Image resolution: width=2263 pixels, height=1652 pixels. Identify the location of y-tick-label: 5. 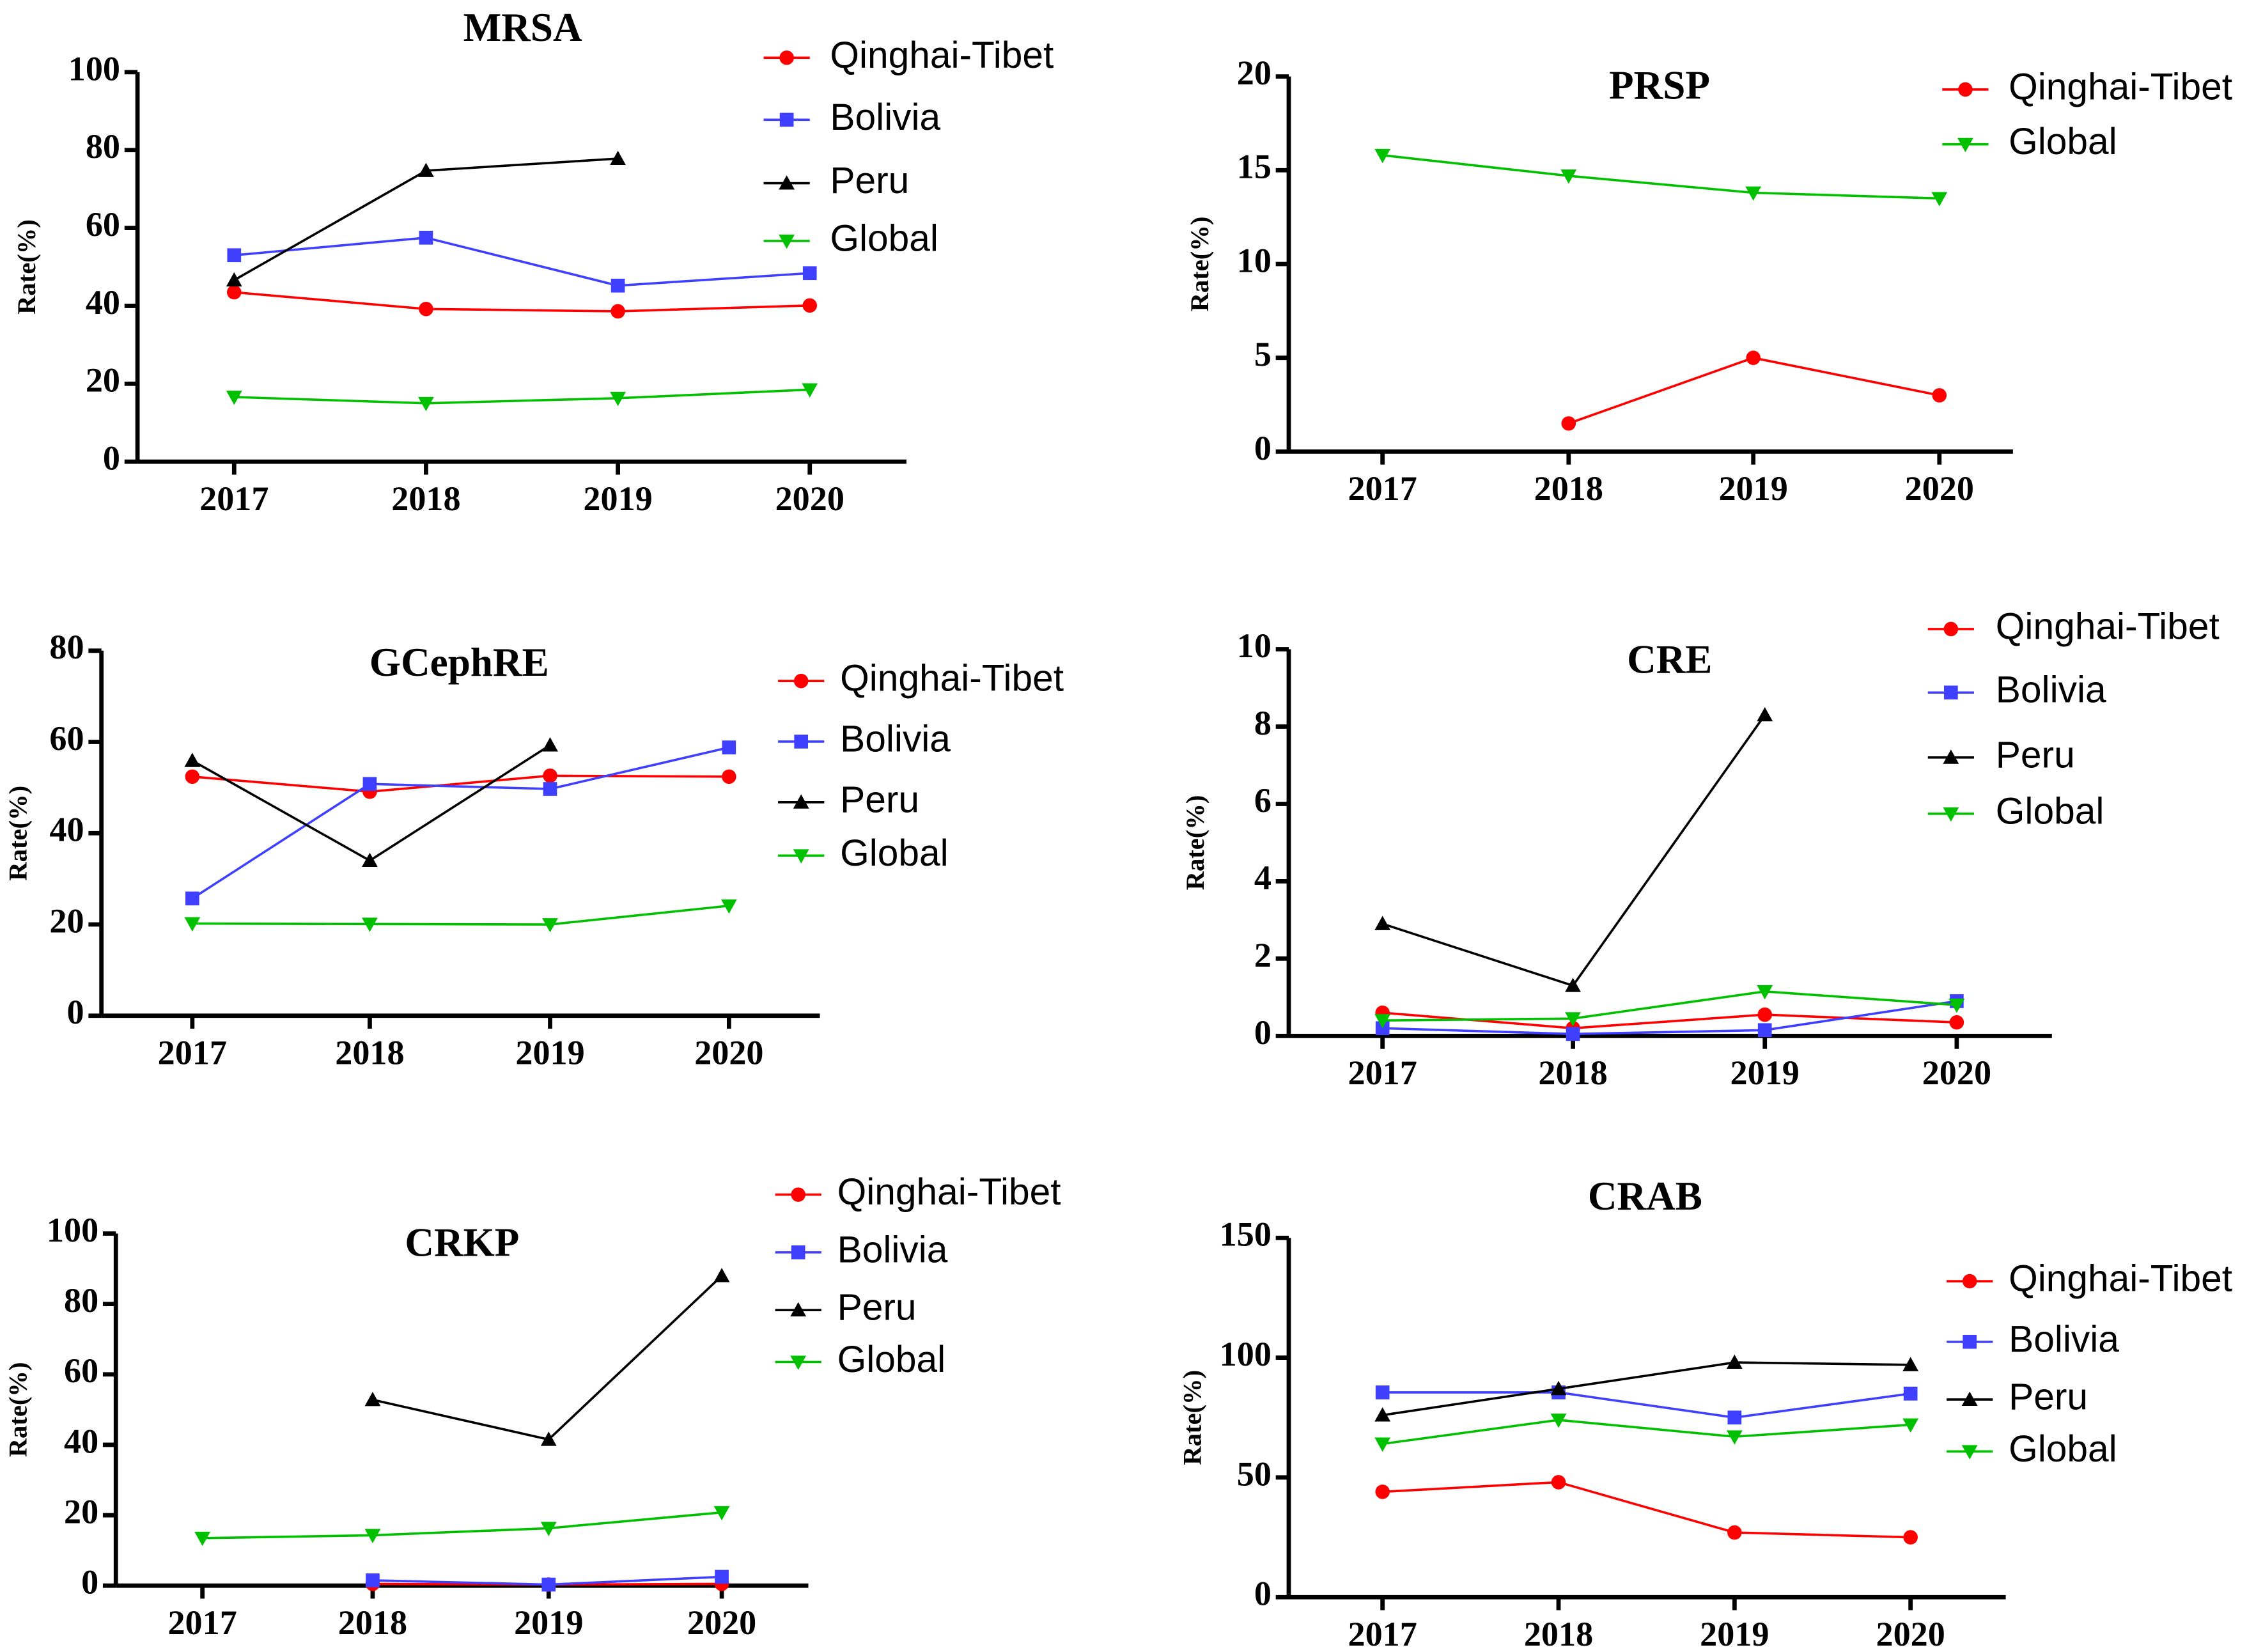
(1262, 354).